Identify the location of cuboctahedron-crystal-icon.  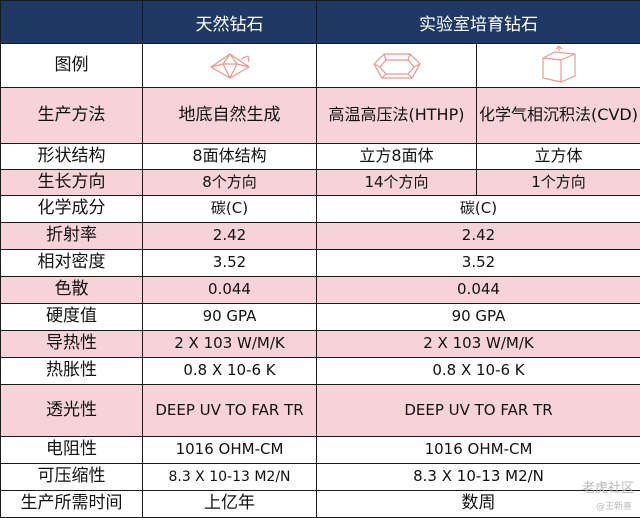
(396, 65).